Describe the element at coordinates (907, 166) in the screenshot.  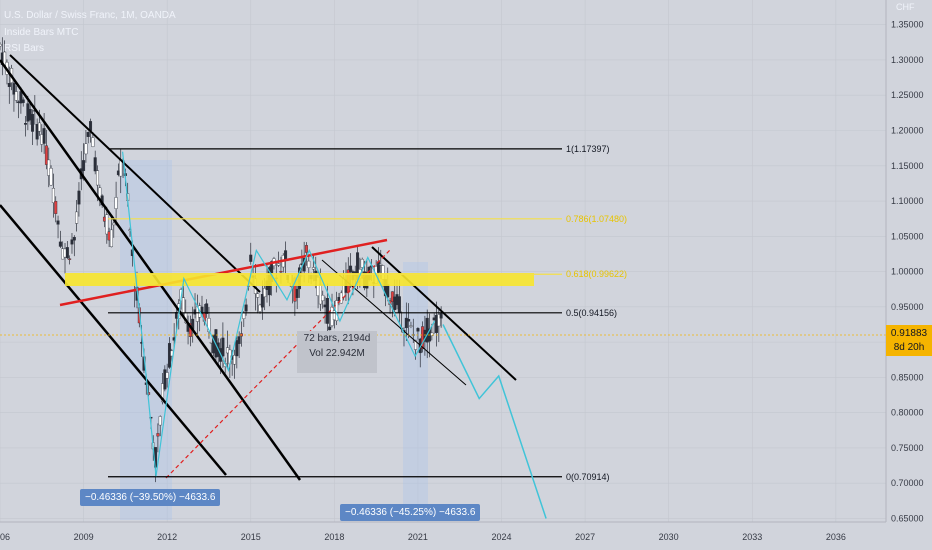
I see `y-tick-label: 1.15000` at that location.